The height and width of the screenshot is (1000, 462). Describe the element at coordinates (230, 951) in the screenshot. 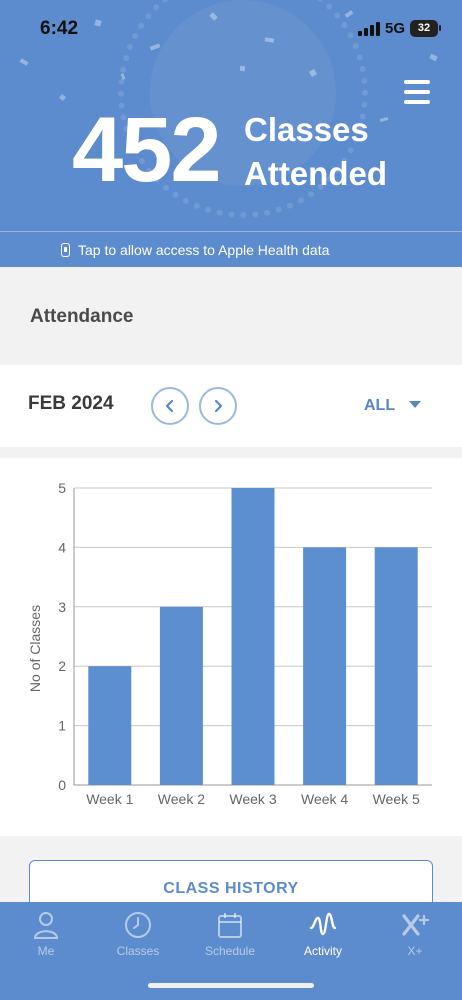

I see `tab-label-schedule: Schedule` at that location.